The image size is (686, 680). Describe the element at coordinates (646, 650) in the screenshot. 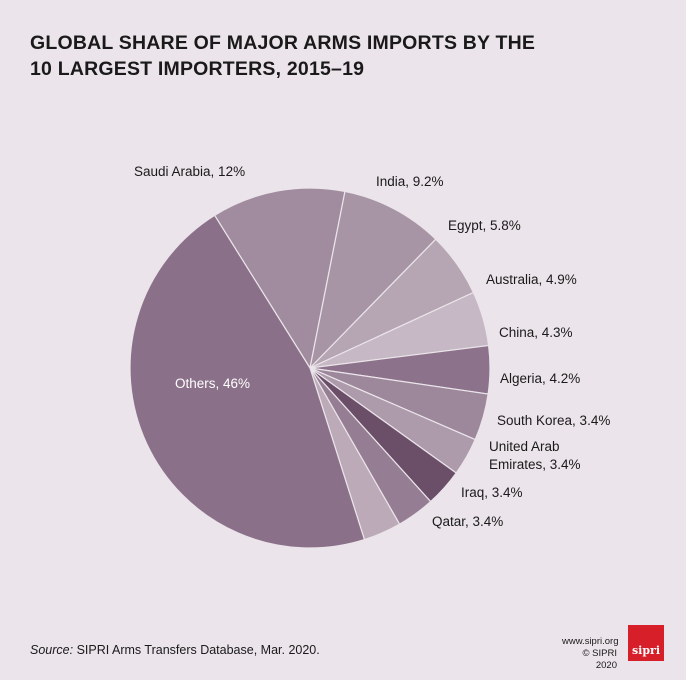

I see `logo-text: sipri` at that location.